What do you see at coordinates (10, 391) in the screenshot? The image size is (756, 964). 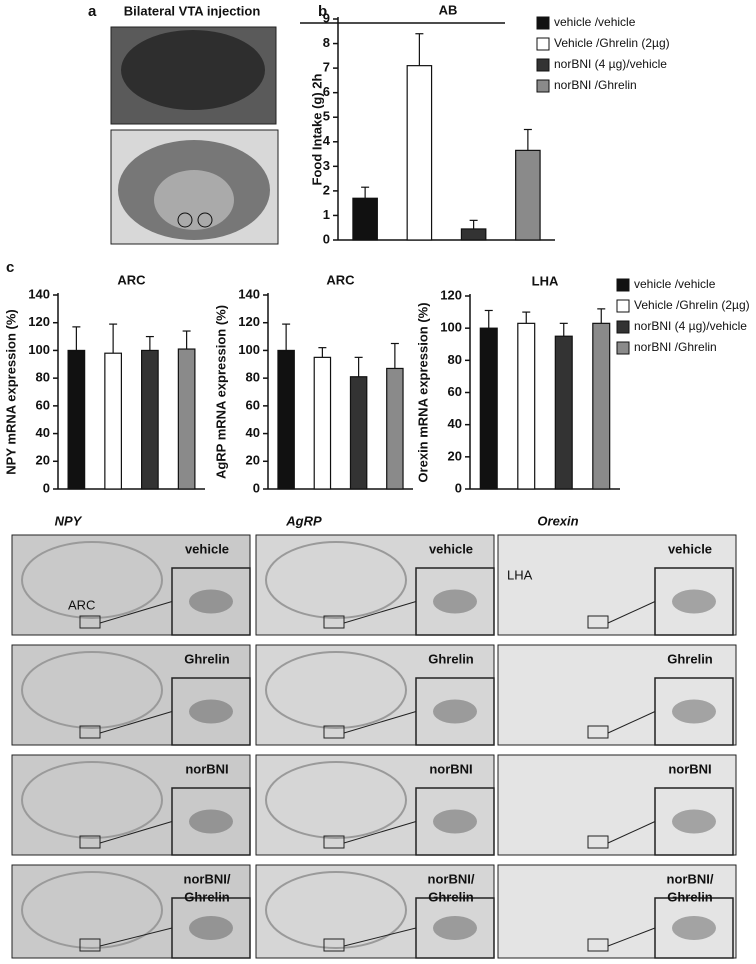 I see `y-axis-label: NPY mRNA expression (%)` at bounding box center [10, 391].